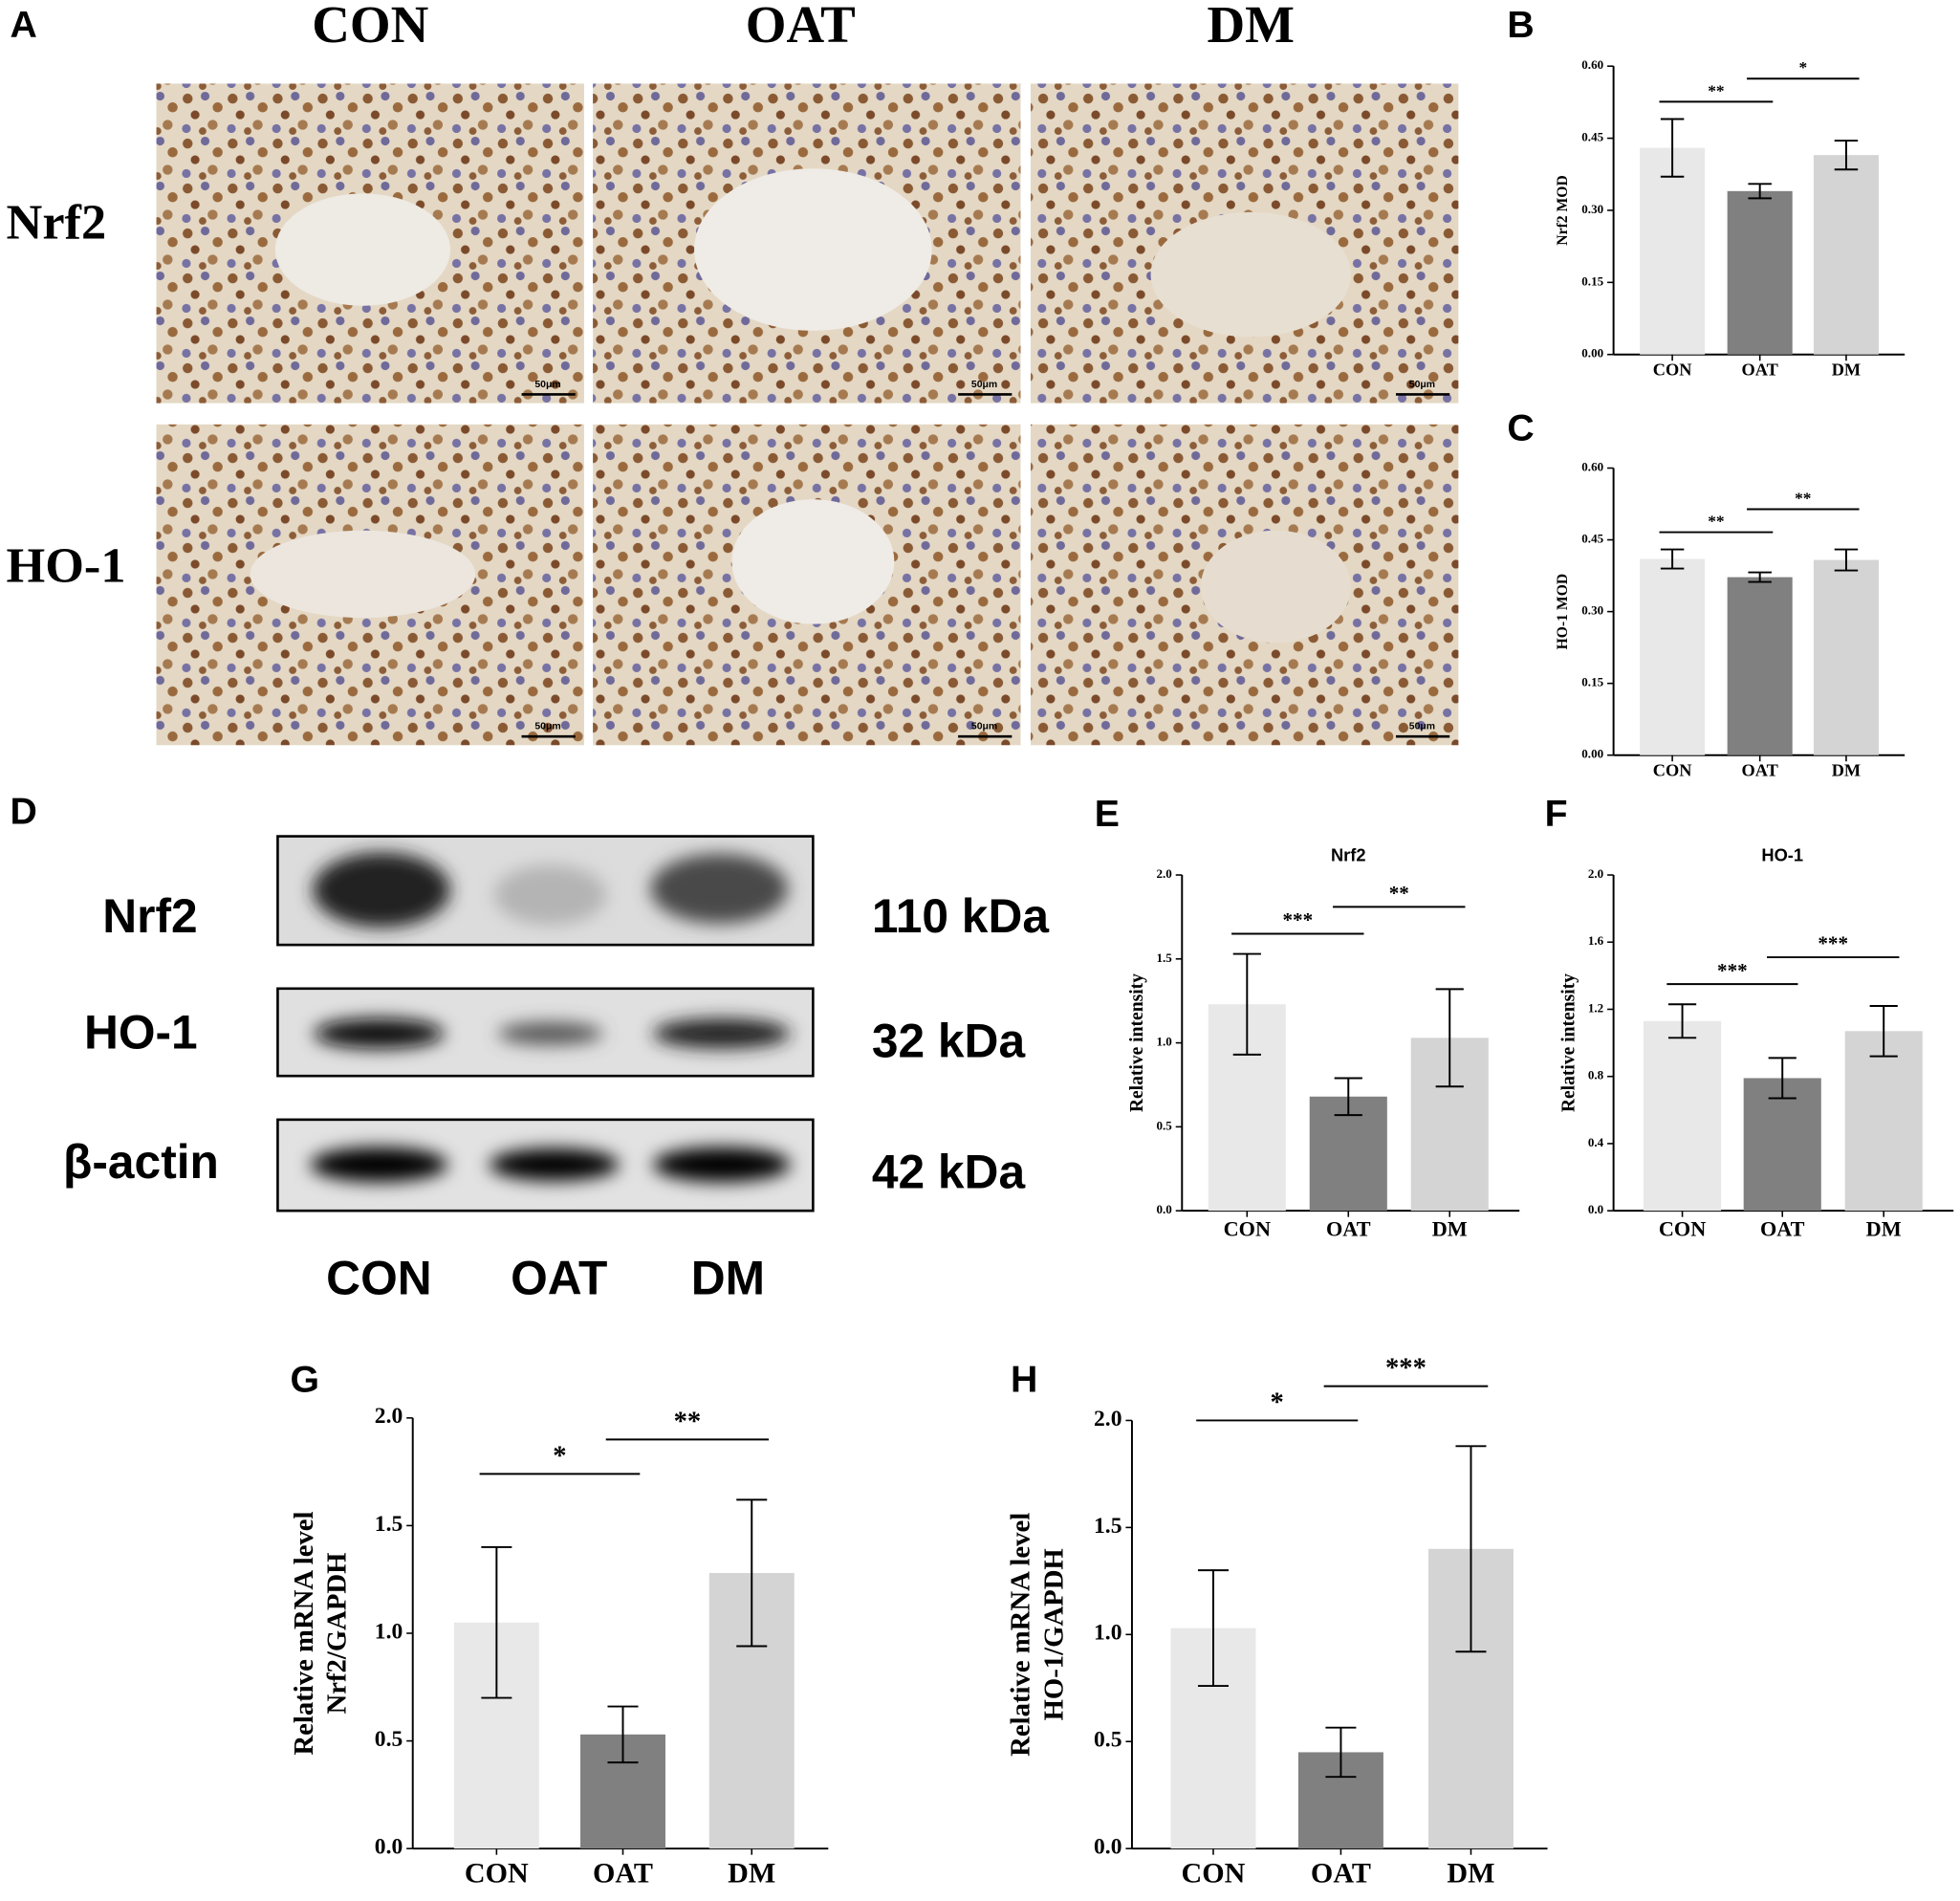 This screenshot has width=1960, height=1901. Describe the element at coordinates (728, 1278) in the screenshot. I see `lane-label: DM` at that location.